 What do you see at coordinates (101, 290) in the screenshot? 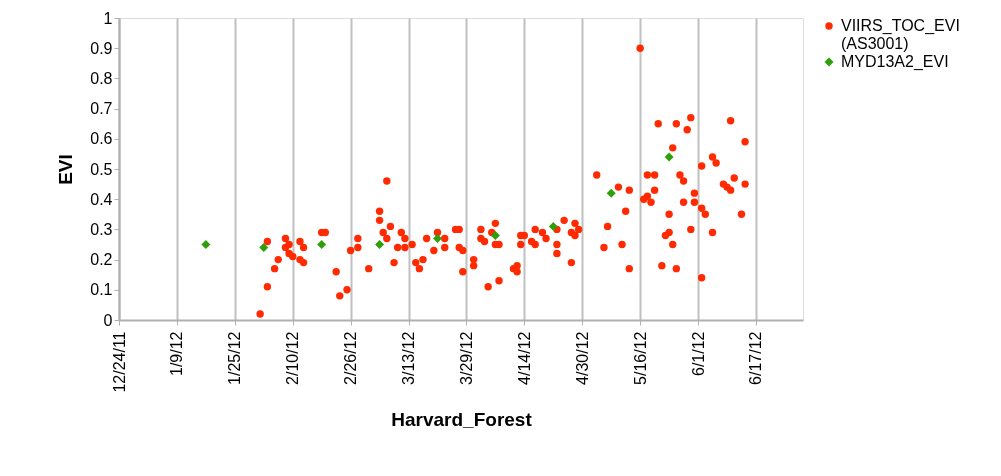
I see `y-tick-label: 0.1` at bounding box center [101, 290].